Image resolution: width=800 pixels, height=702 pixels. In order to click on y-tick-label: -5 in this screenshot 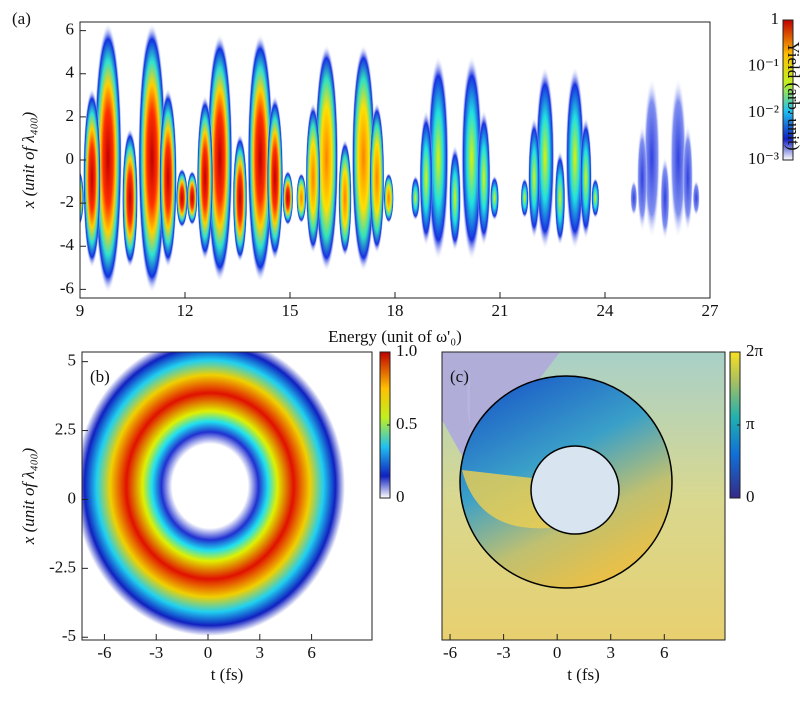, I will do `click(69, 635)`.